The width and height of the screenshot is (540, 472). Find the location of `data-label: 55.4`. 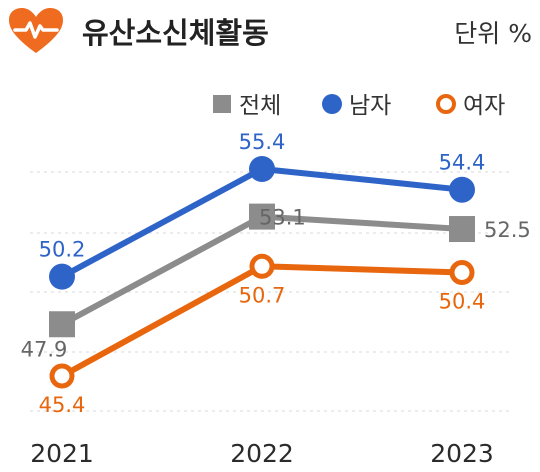

data-label: 55.4 is located at coordinates (262, 142).